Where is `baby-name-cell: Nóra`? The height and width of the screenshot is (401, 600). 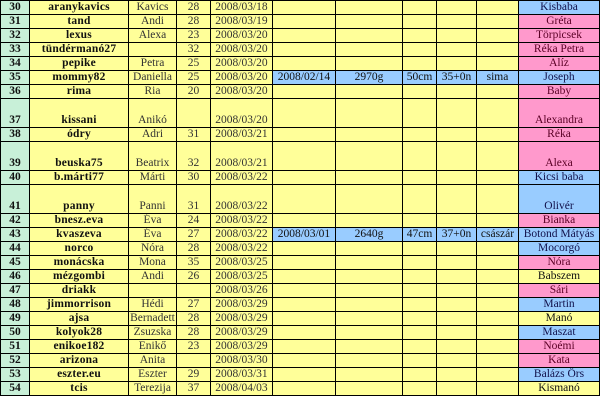 baby-name-cell: Nóra is located at coordinates (559, 262).